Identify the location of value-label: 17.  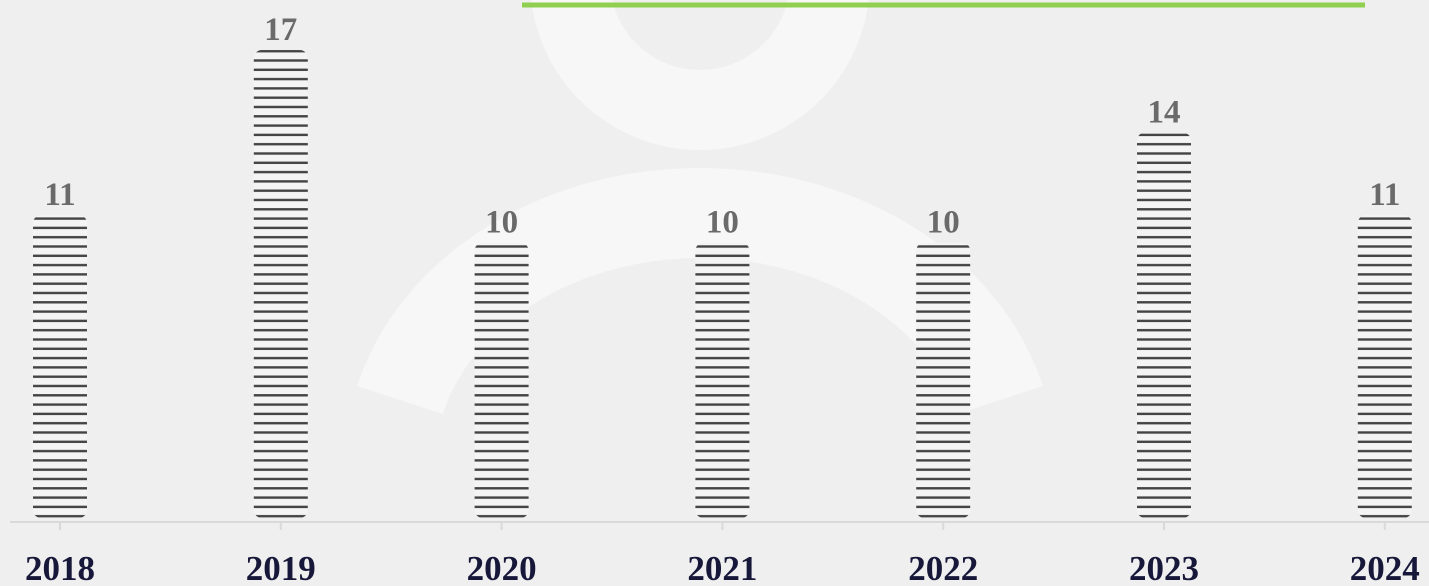
(280, 30).